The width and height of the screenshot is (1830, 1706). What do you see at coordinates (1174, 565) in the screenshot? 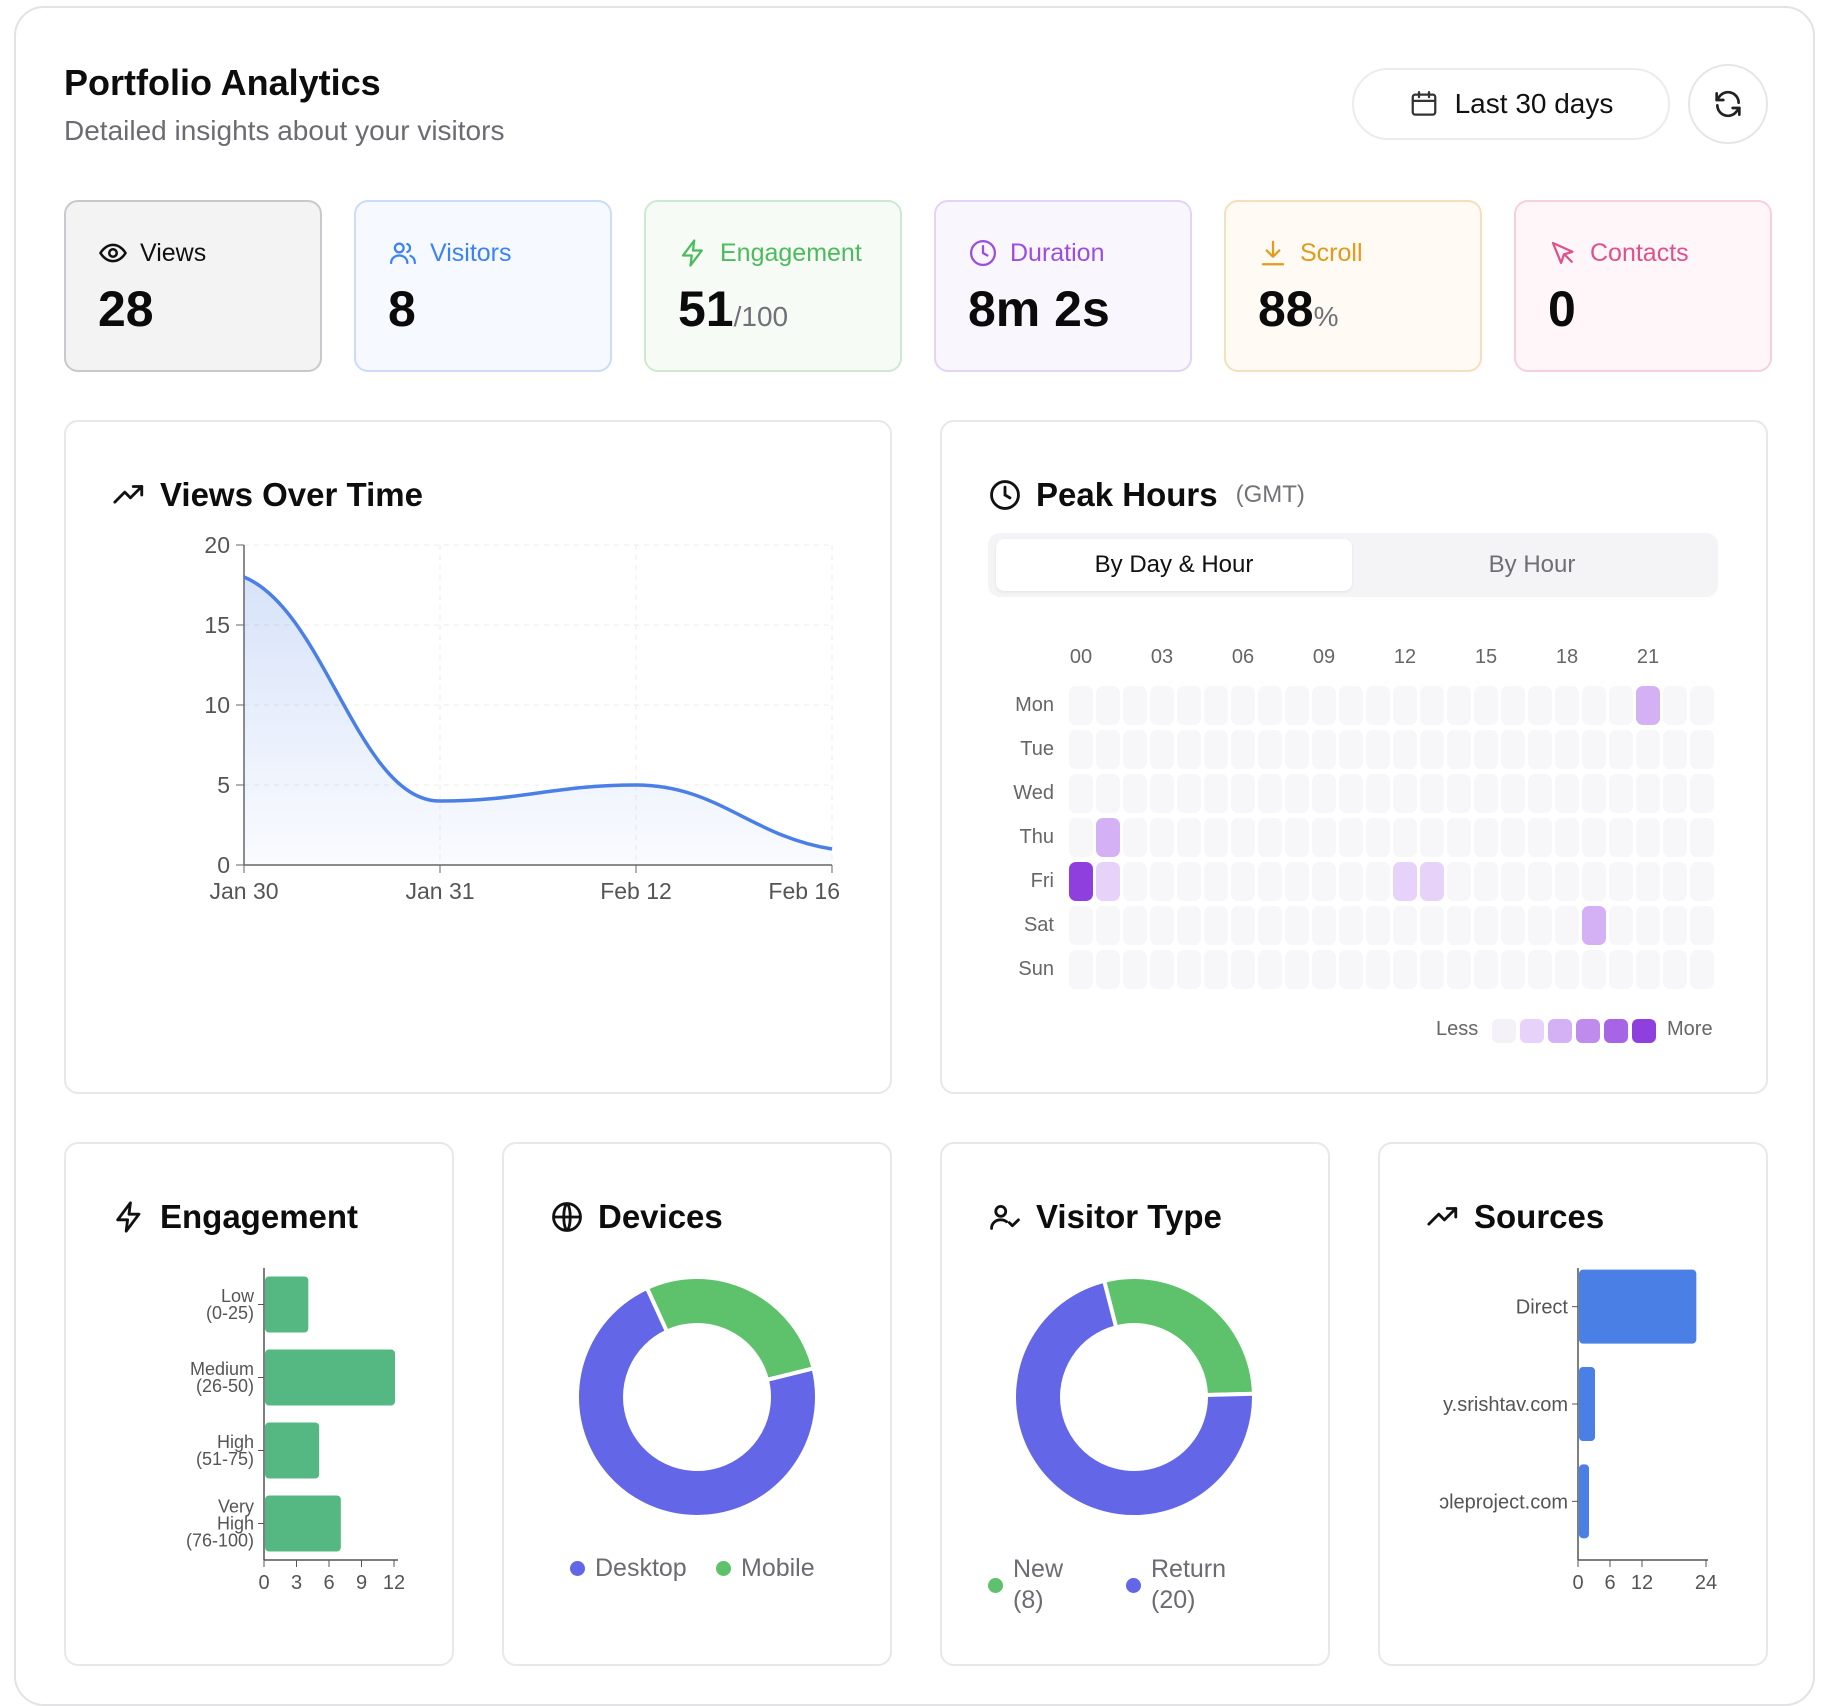
I see `tab-by-day-hour: By Day & Hour` at bounding box center [1174, 565].